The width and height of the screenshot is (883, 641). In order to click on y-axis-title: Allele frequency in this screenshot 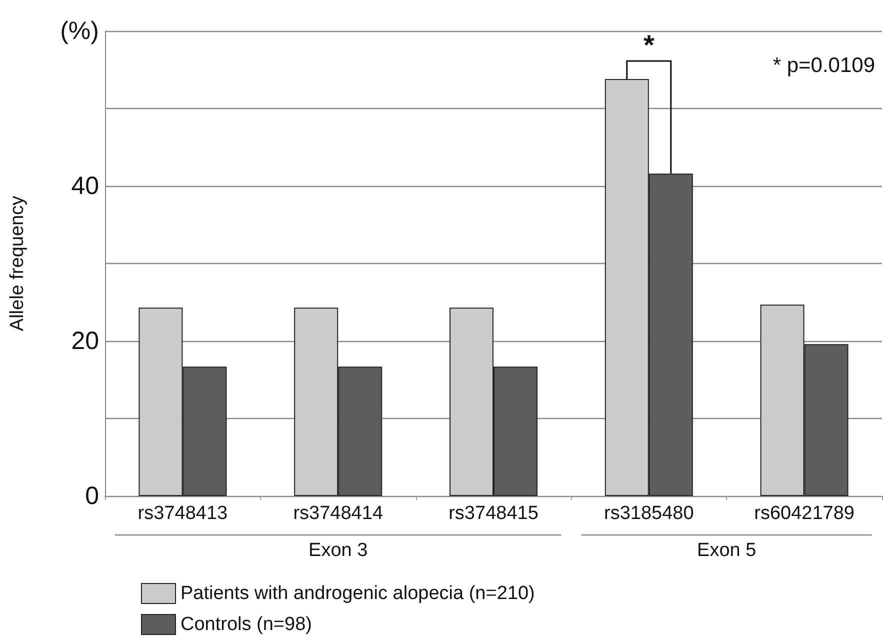, I will do `click(17, 263)`.